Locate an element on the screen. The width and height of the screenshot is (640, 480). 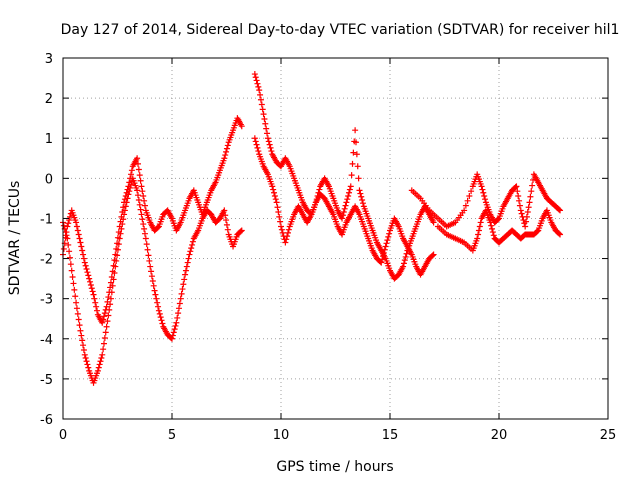
y-tick-label: 2 is located at coordinates (49, 99).